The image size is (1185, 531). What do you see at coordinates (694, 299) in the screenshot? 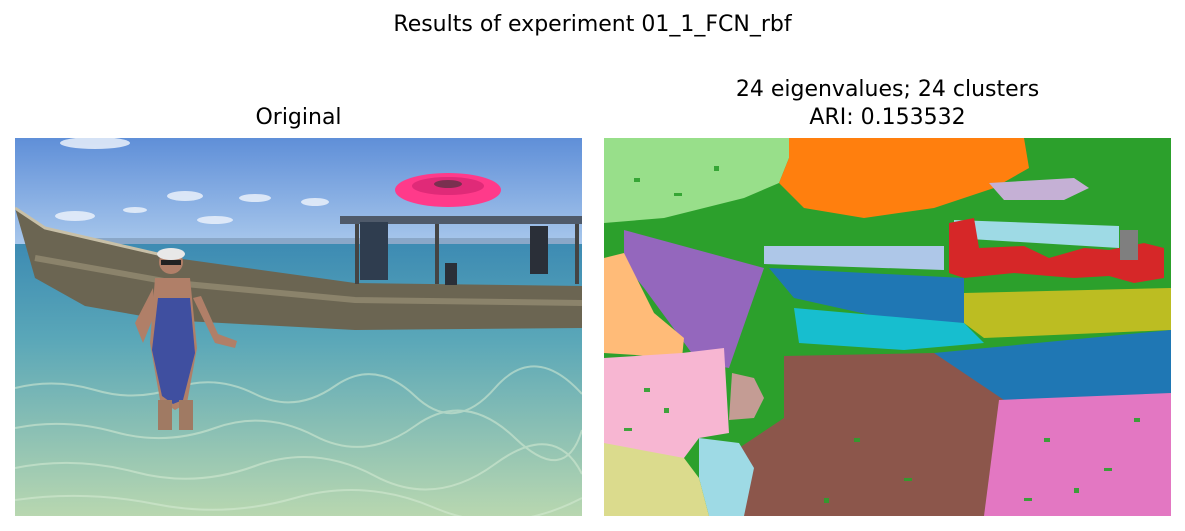
I see `seg-purple-region` at bounding box center [694, 299].